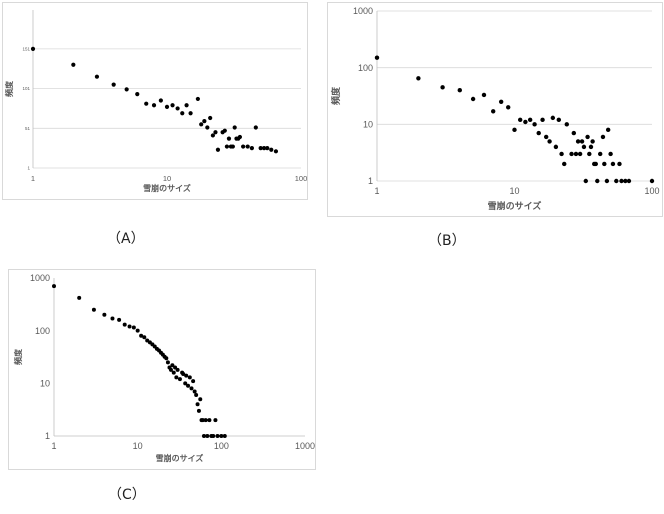 The height and width of the screenshot is (514, 664). I want to click on y-tick-label: 101, so click(26, 88).